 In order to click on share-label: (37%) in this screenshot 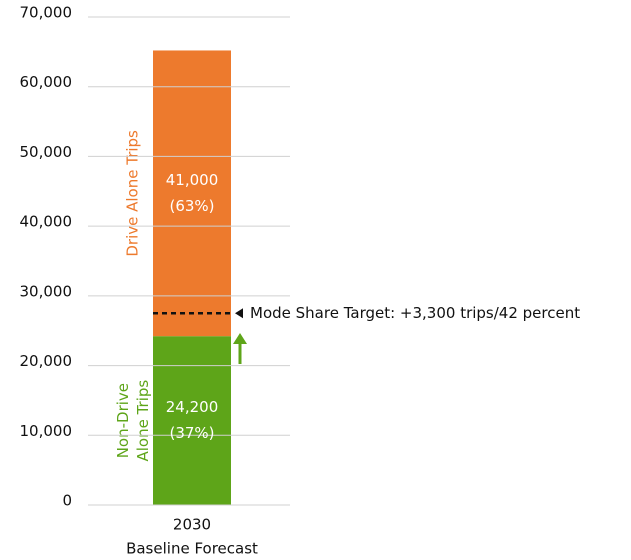, I will do `click(191, 433)`.